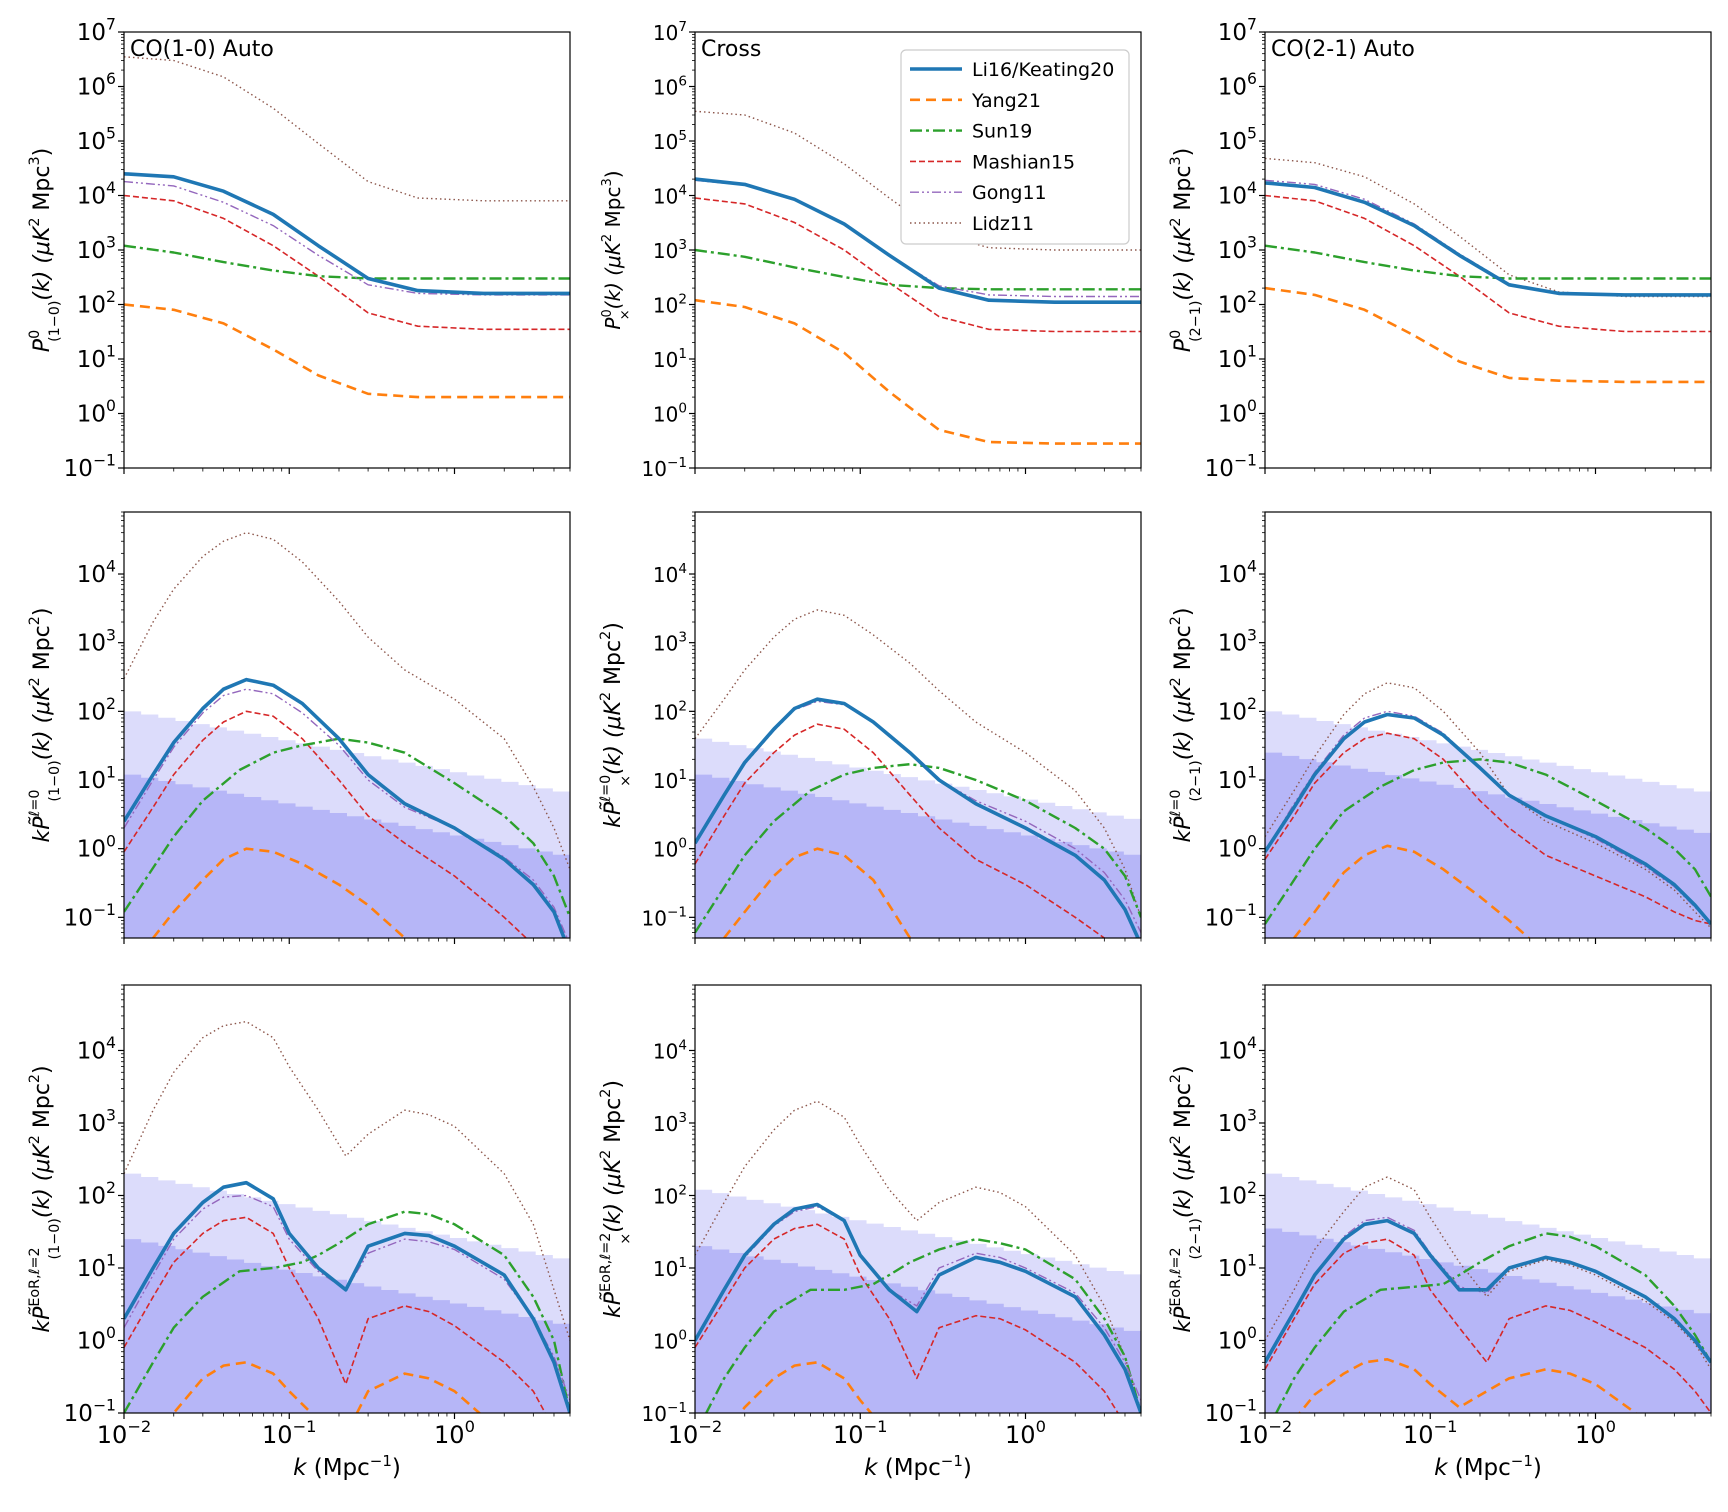  What do you see at coordinates (96, 139) in the screenshot?
I see `y-tick-label: 10⁵` at bounding box center [96, 139].